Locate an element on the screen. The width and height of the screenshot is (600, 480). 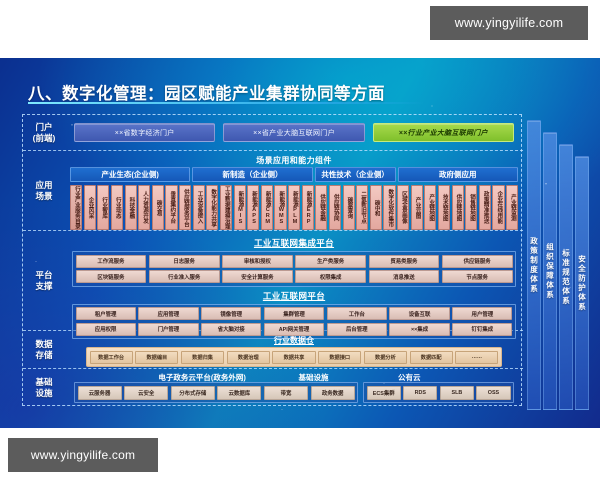
governance-pillar-1: 组织保障体系 is located at coordinates (550, 271).